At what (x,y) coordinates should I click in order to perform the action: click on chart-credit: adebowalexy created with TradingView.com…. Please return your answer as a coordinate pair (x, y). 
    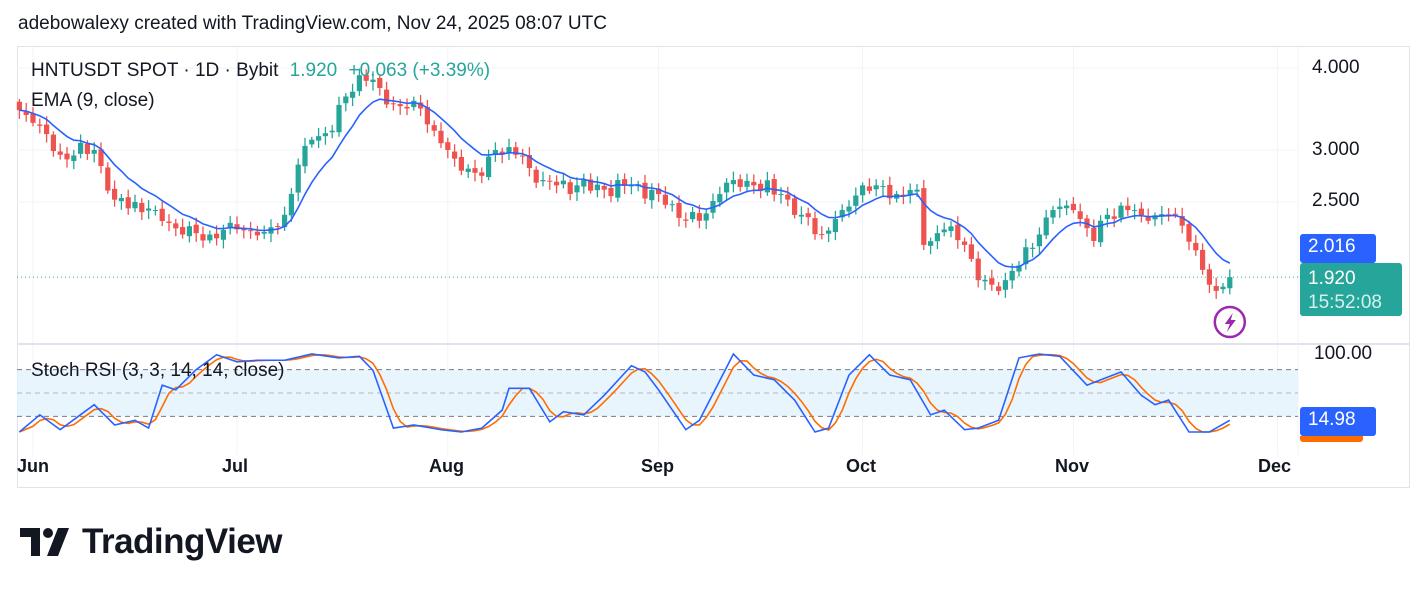
    Looking at the image, I should click on (312, 23).